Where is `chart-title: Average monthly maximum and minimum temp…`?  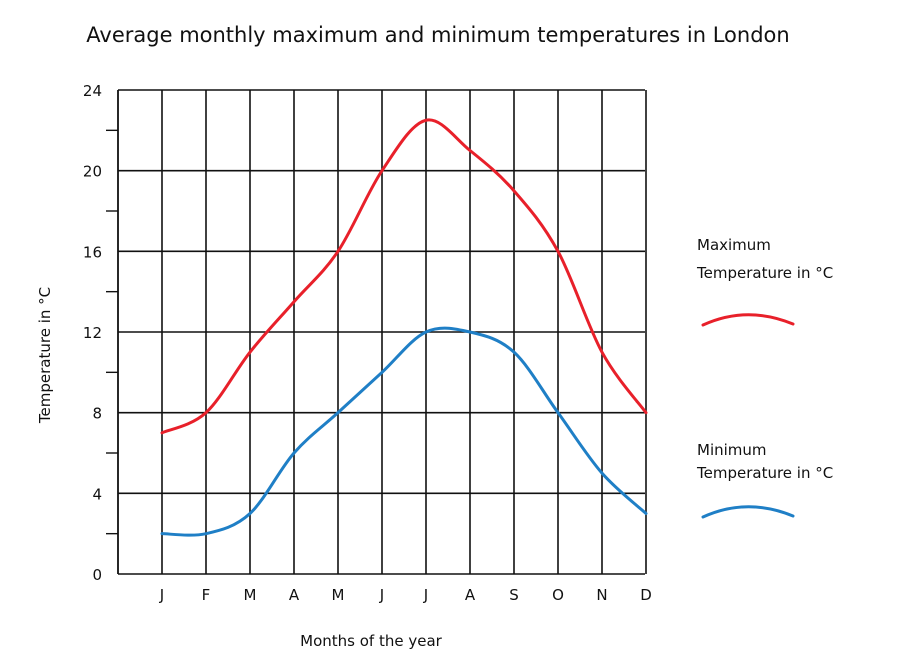
chart-title: Average monthly maximum and minimum temp… is located at coordinates (437, 35).